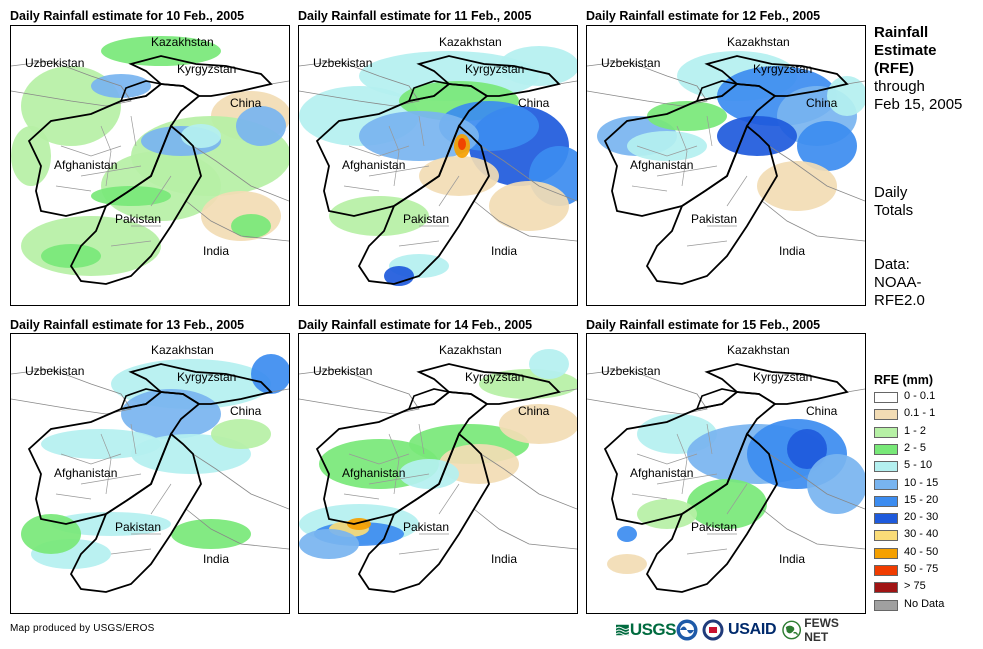  Describe the element at coordinates (918, 104) in the screenshot. I see `sidebar-date: Feb 15, 2005` at that location.